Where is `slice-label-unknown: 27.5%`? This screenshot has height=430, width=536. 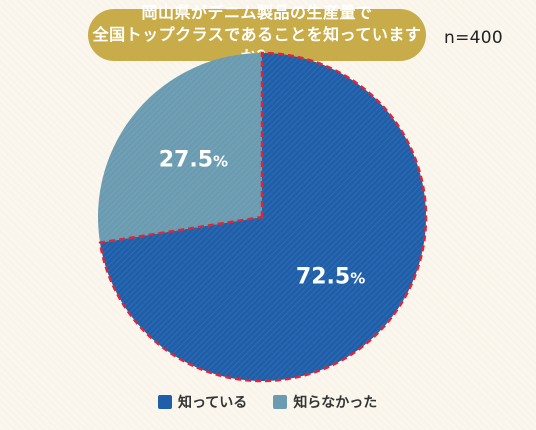
slice-label-unknown: 27.5% is located at coordinates (193, 159).